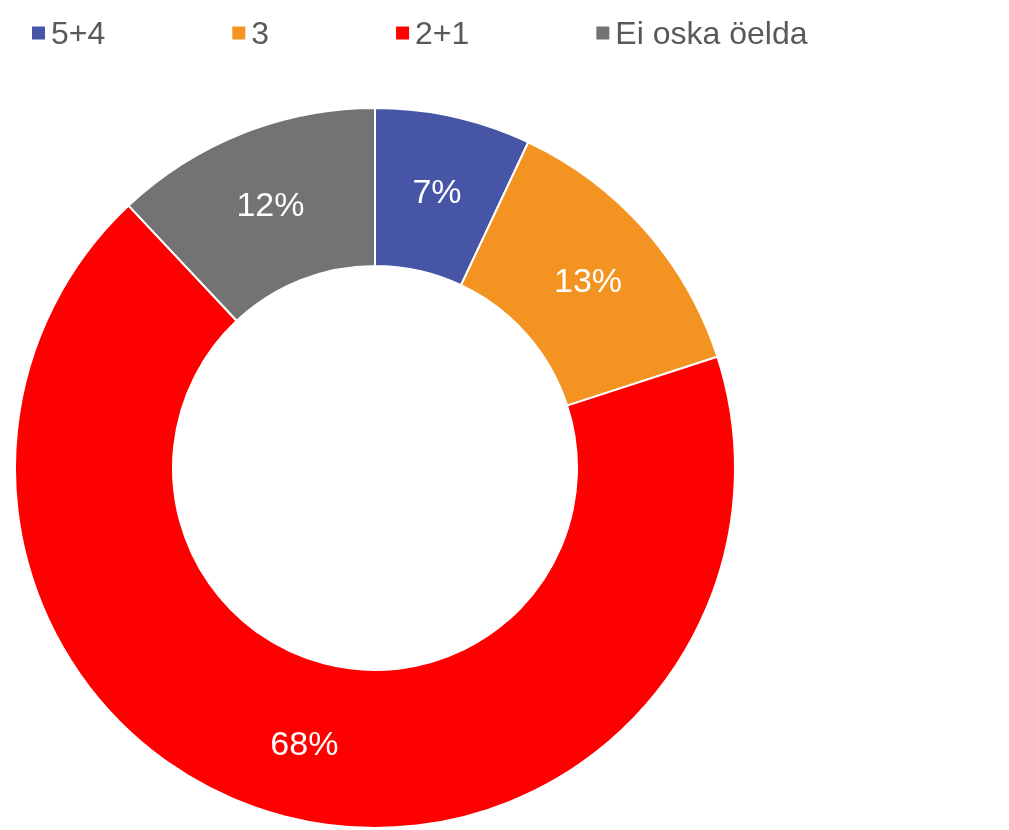 Image resolution: width=1009 pixels, height=830 pixels. I want to click on data-label: 13%, so click(588, 280).